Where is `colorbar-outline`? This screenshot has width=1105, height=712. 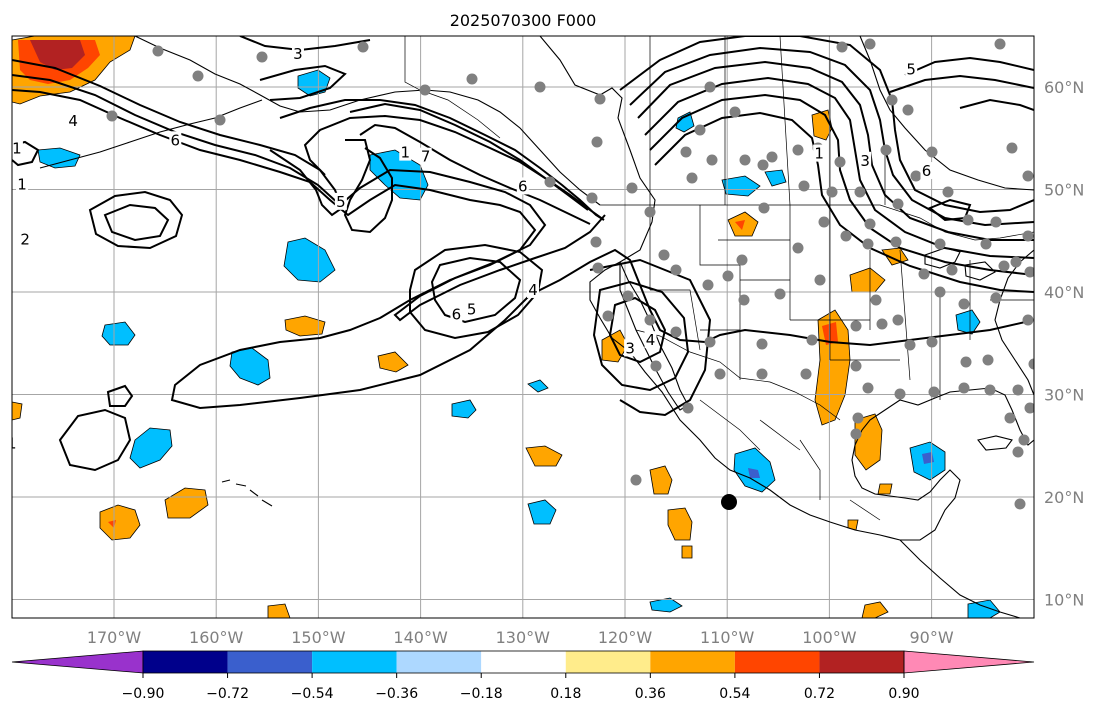
colorbar-outline is located at coordinates (523, 662).